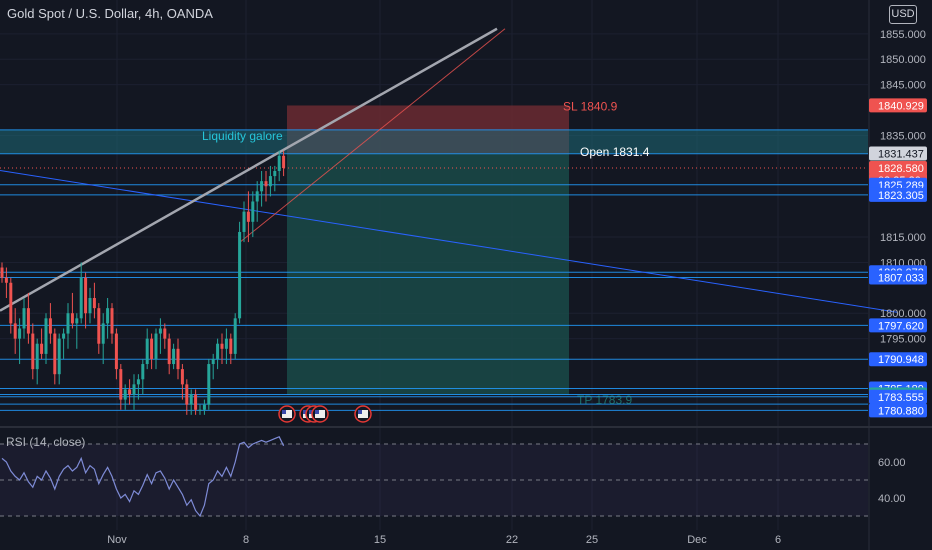 The height and width of the screenshot is (550, 932). I want to click on y-tick-label: 1855.000, so click(903, 35).